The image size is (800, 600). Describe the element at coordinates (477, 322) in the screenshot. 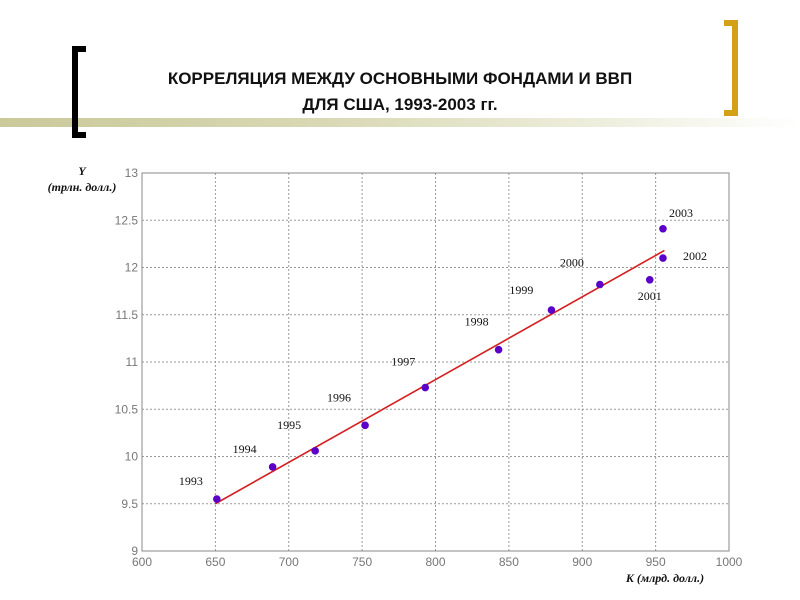

I see `point-label-1998: 1998` at that location.